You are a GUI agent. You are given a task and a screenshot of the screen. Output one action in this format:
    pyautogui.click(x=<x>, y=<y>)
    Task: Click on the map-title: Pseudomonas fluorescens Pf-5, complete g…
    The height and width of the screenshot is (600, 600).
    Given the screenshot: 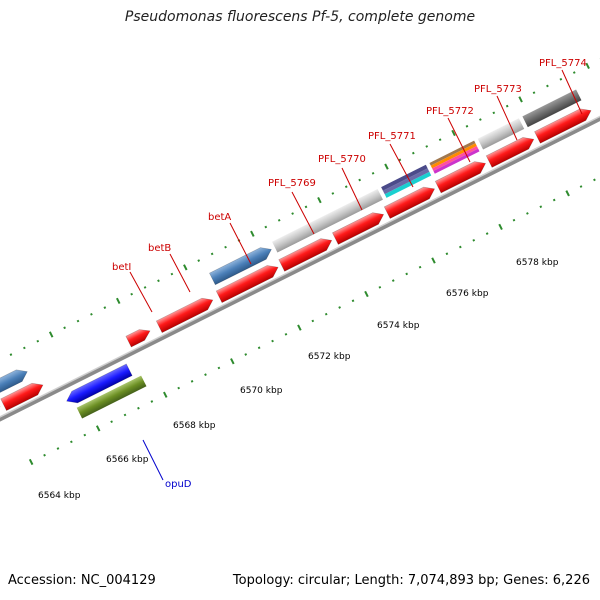 What is the action you would take?
    pyautogui.click(x=300, y=17)
    